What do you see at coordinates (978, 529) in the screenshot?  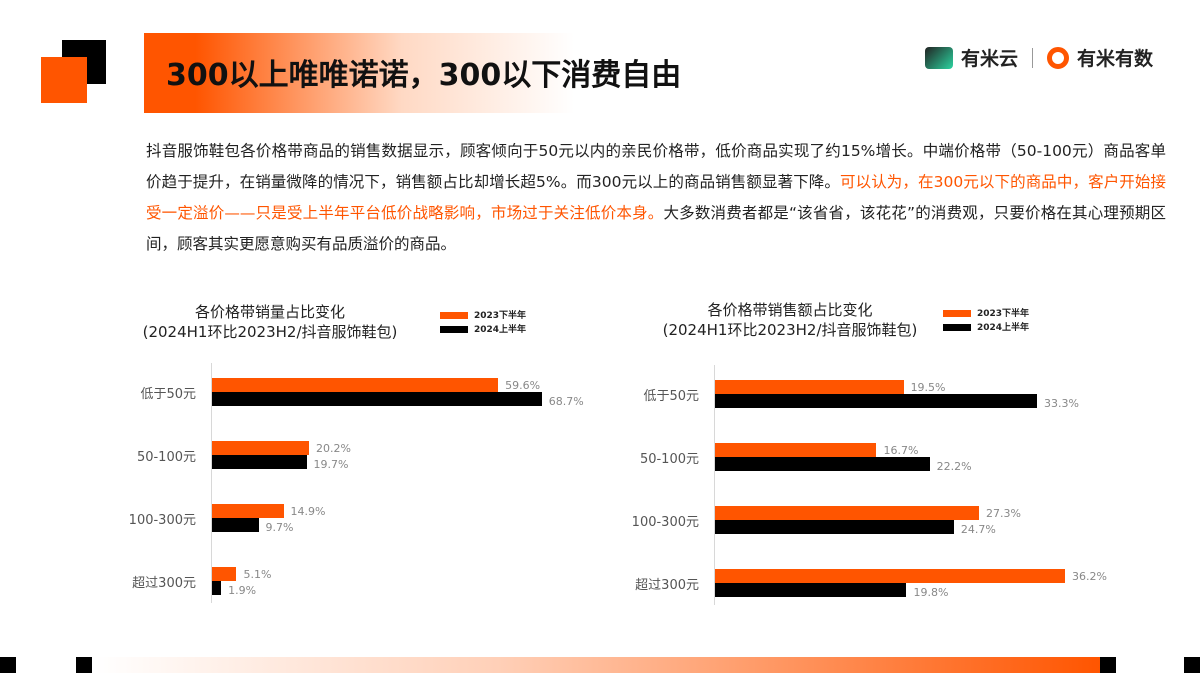 I see `data-label: 24.7%` at bounding box center [978, 529].